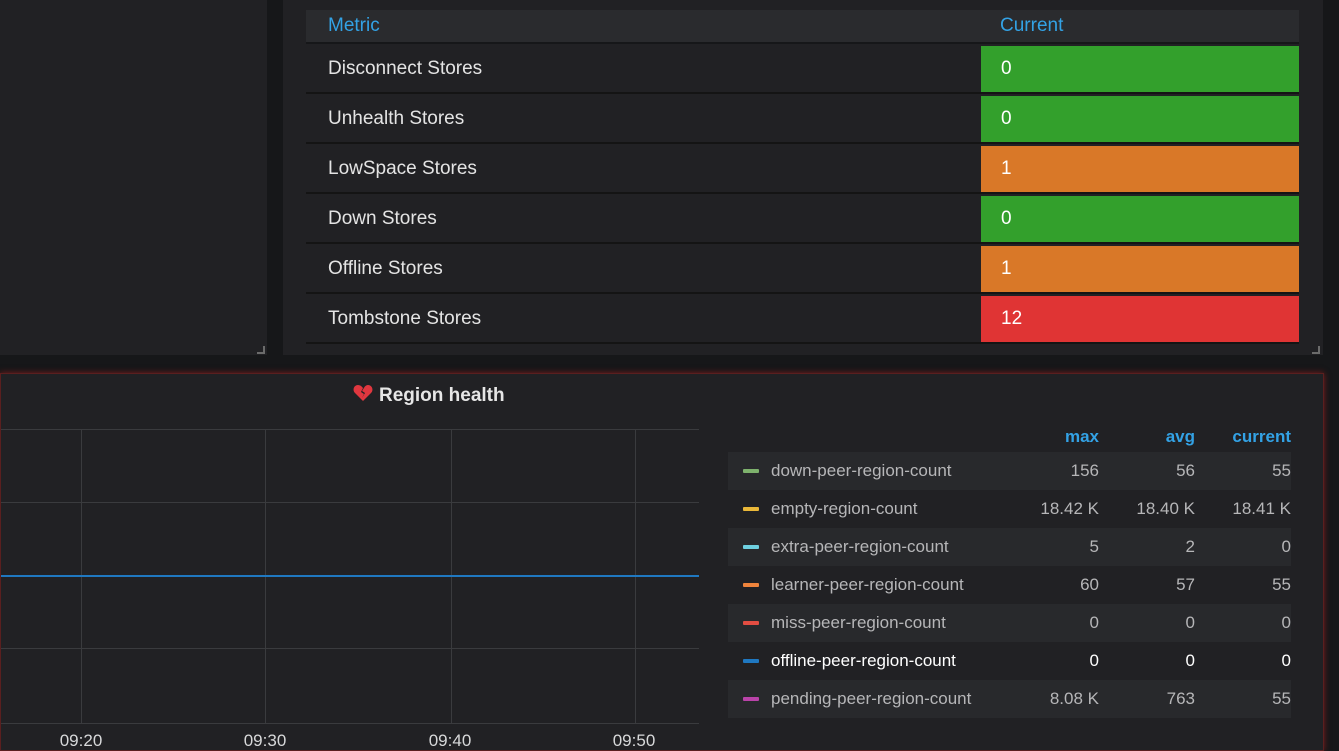 This screenshot has height=751, width=1339. I want to click on legend-series-row: extra-peer-region-count 5 2 0, so click(1009, 547).